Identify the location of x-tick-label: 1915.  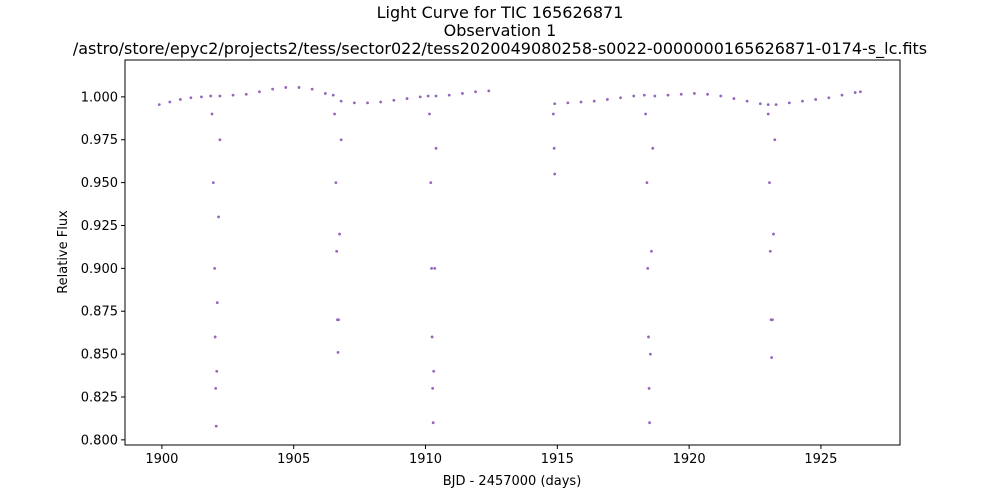
(557, 459).